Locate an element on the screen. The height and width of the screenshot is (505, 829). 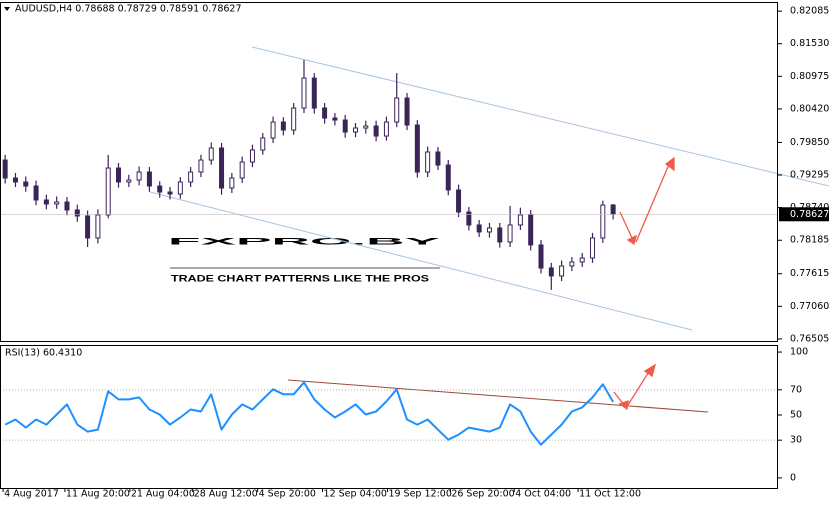
x-tick-label: 4 Aug 2017 is located at coordinates (31, 494).